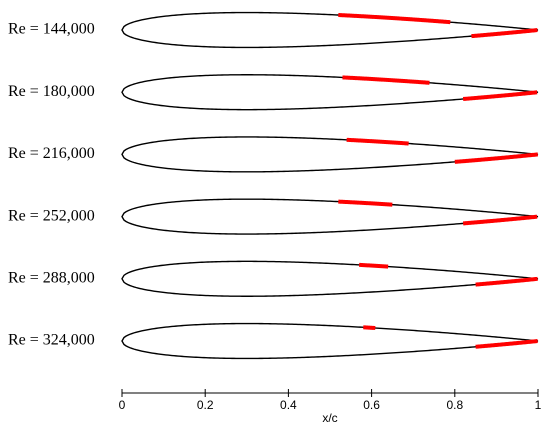 The width and height of the screenshot is (550, 433). Describe the element at coordinates (51, 215) in the screenshot. I see `series-label: Re = 252,000` at that location.